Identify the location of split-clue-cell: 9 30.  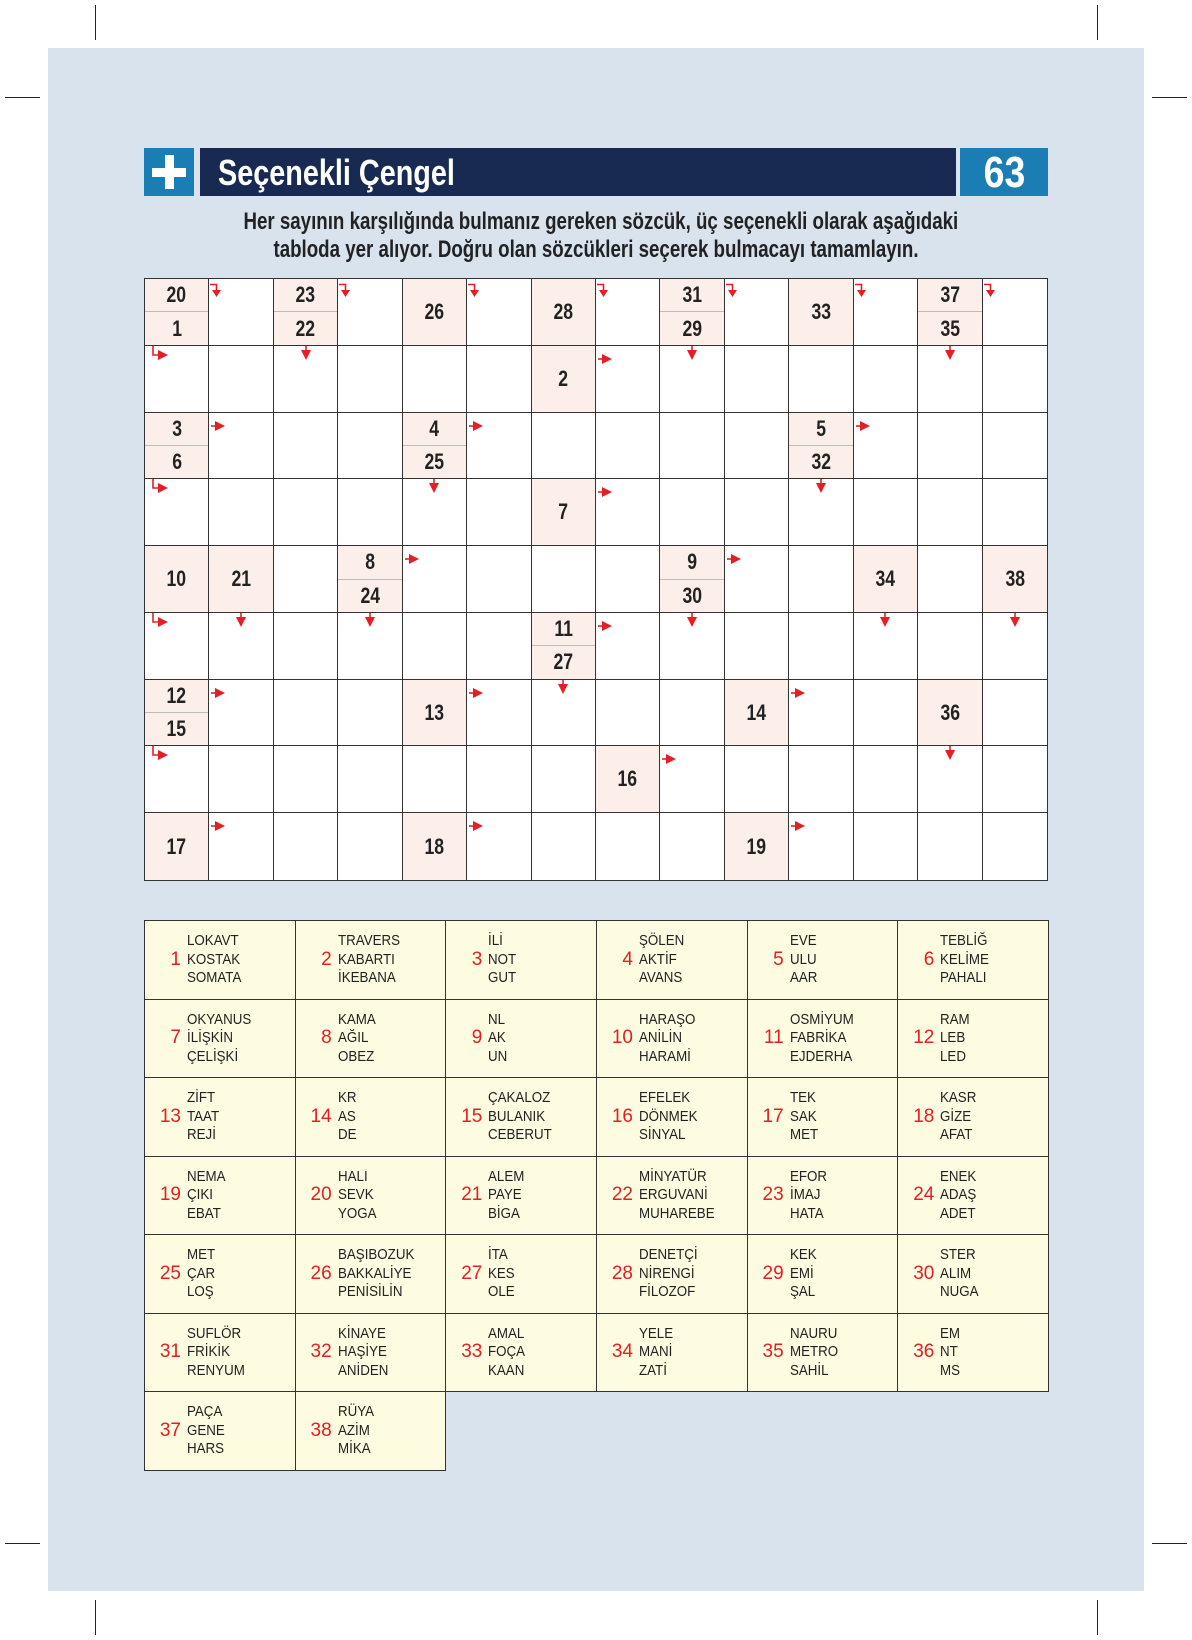
(692, 579).